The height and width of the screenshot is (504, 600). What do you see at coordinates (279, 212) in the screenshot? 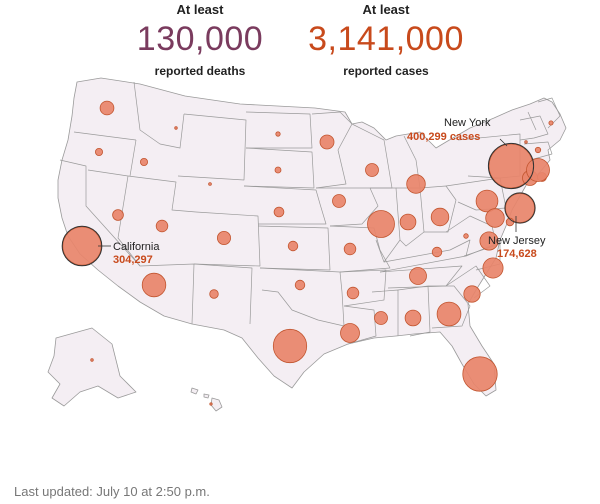
I see `case-bubble-ne` at bounding box center [279, 212].